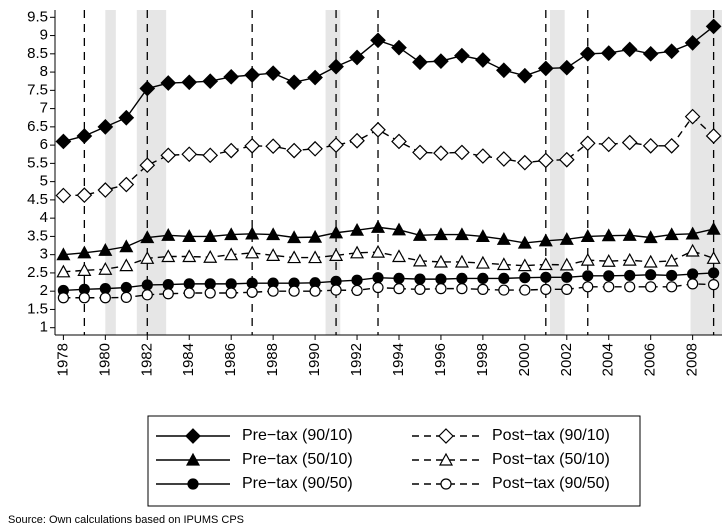 Image resolution: width=726 pixels, height=530 pixels. Describe the element at coordinates (44, 71) in the screenshot. I see `y-tick-label: 8` at that location.